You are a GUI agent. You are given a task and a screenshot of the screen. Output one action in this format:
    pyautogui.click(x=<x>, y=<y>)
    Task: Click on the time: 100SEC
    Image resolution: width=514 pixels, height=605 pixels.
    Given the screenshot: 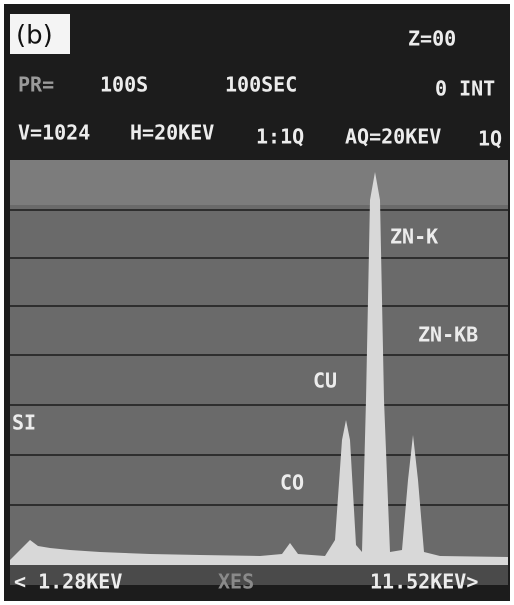 What is the action you would take?
    pyautogui.click(x=261, y=85)
    